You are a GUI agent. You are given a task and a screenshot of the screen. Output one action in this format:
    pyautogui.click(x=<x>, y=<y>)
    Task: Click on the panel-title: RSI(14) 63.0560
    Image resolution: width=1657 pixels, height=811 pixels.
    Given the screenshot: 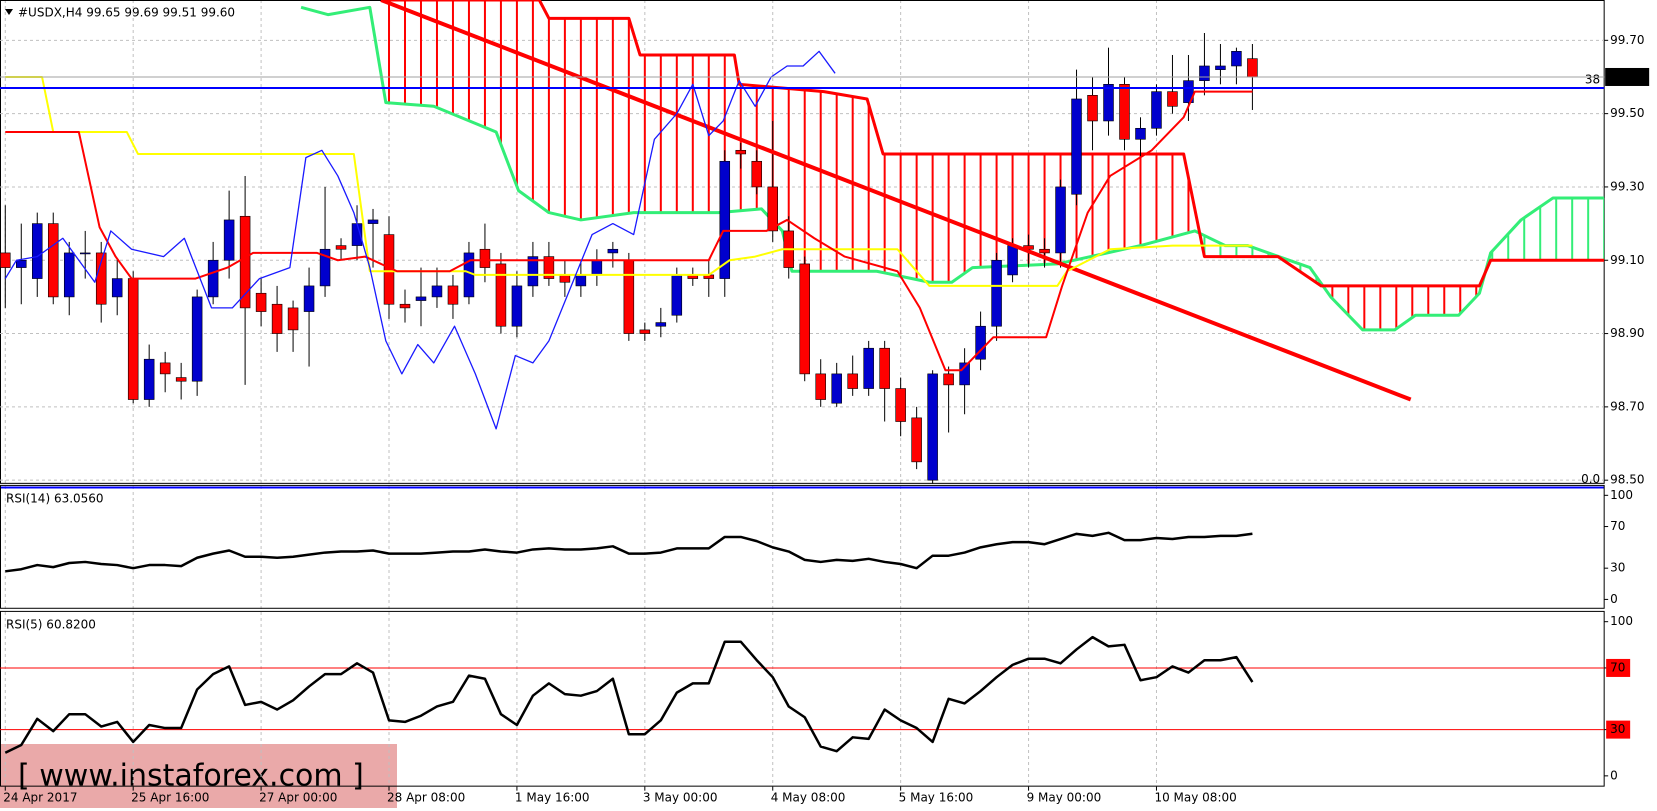 What is the action you would take?
    pyautogui.click(x=55, y=498)
    